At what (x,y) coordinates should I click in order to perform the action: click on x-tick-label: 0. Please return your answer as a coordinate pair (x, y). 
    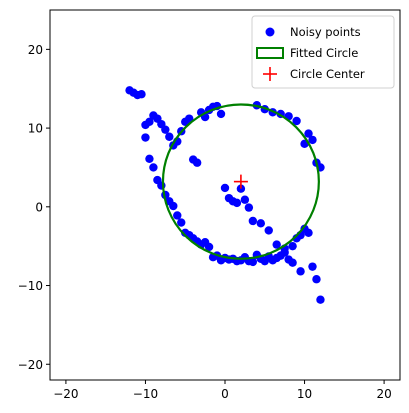
    Looking at the image, I should click on (225, 394).